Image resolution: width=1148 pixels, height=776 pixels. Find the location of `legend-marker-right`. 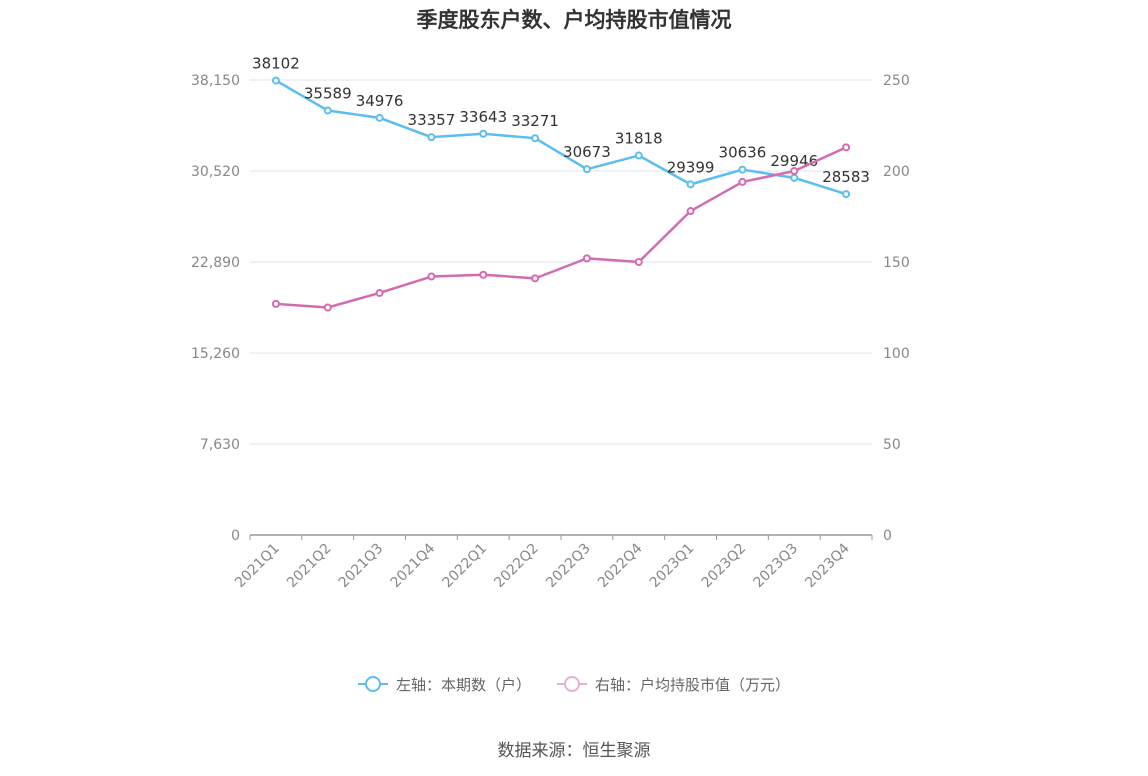

legend-marker-right is located at coordinates (572, 684).